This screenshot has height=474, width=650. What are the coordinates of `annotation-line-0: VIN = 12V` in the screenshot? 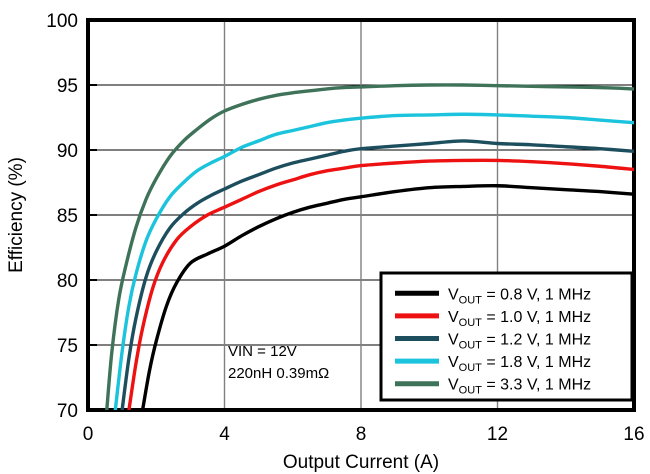 It's located at (262, 351).